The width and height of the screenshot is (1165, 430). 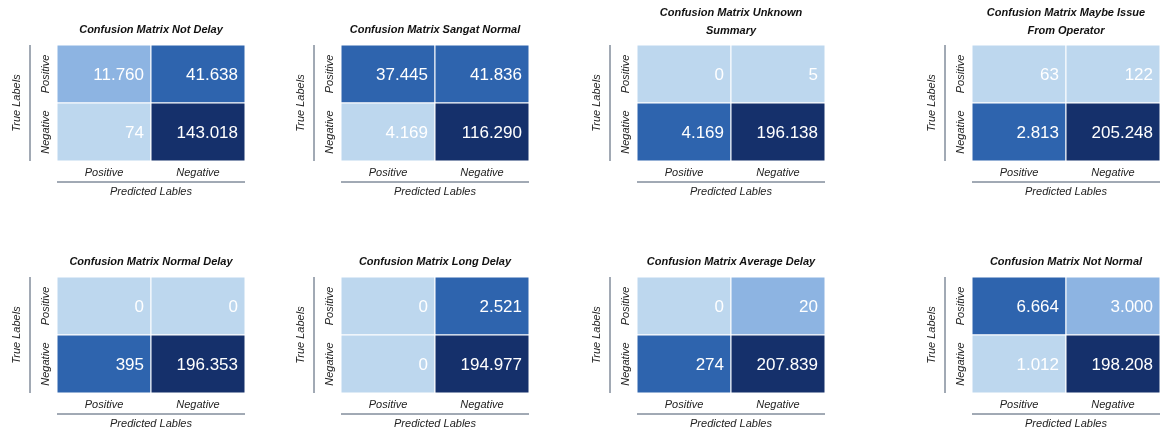 What do you see at coordinates (731, 21) in the screenshot?
I see `chart-title: Confusion Matrix Unknown Summary` at bounding box center [731, 21].